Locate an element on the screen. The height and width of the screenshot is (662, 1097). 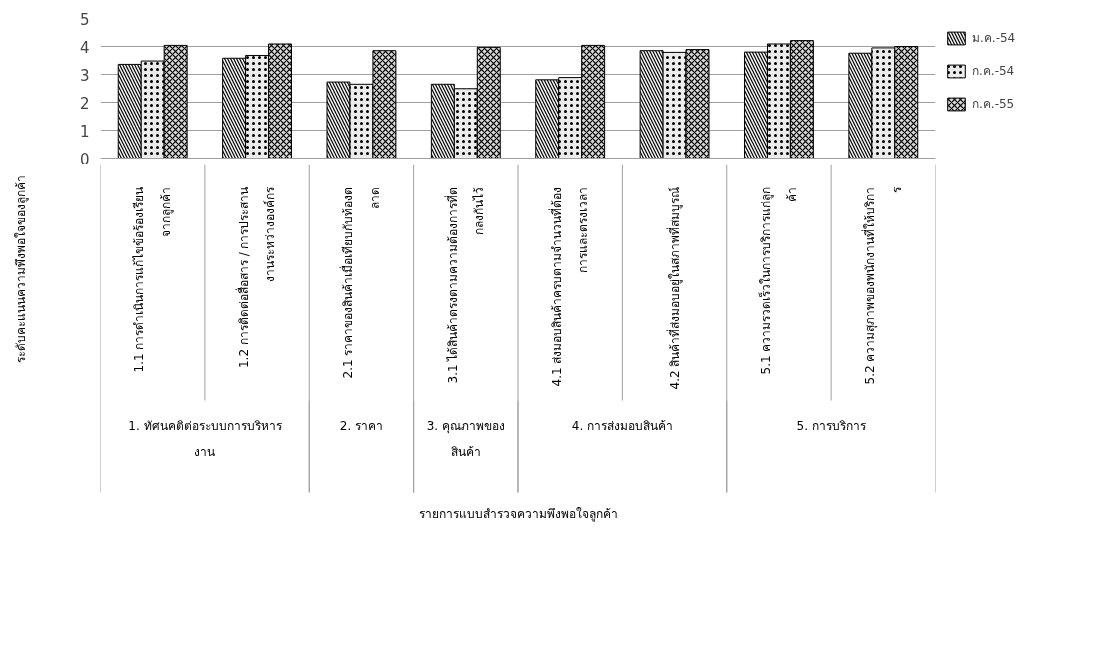
y-tick-label: 0 is located at coordinates (84, 159).